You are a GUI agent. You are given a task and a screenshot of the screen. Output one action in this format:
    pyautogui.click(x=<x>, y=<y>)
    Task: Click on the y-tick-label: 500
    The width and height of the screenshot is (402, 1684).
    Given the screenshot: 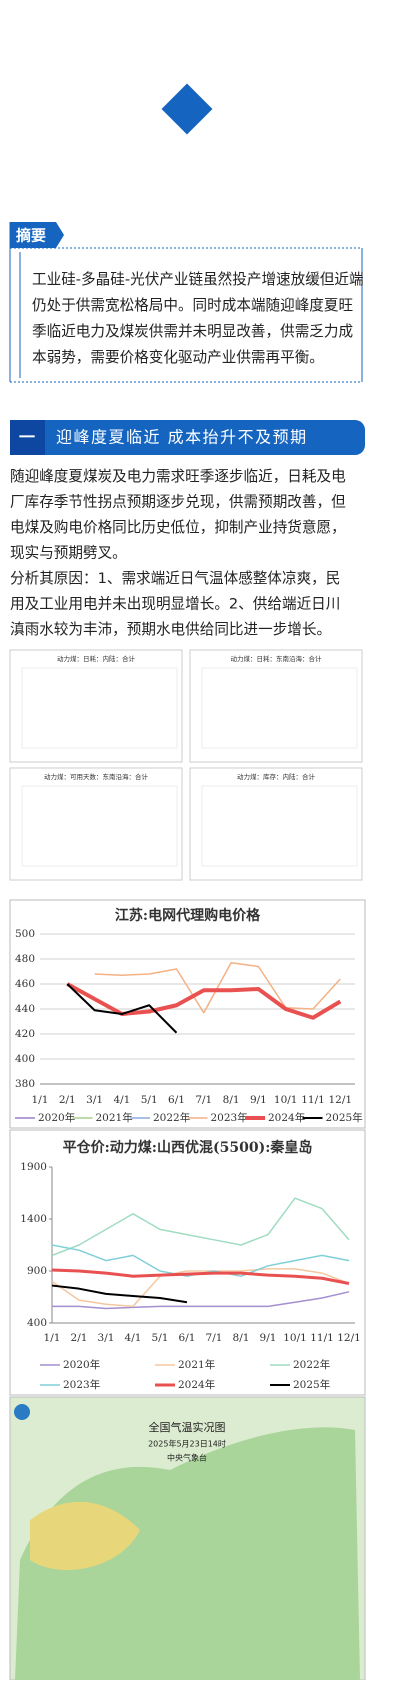 What is the action you would take?
    pyautogui.click(x=25, y=934)
    